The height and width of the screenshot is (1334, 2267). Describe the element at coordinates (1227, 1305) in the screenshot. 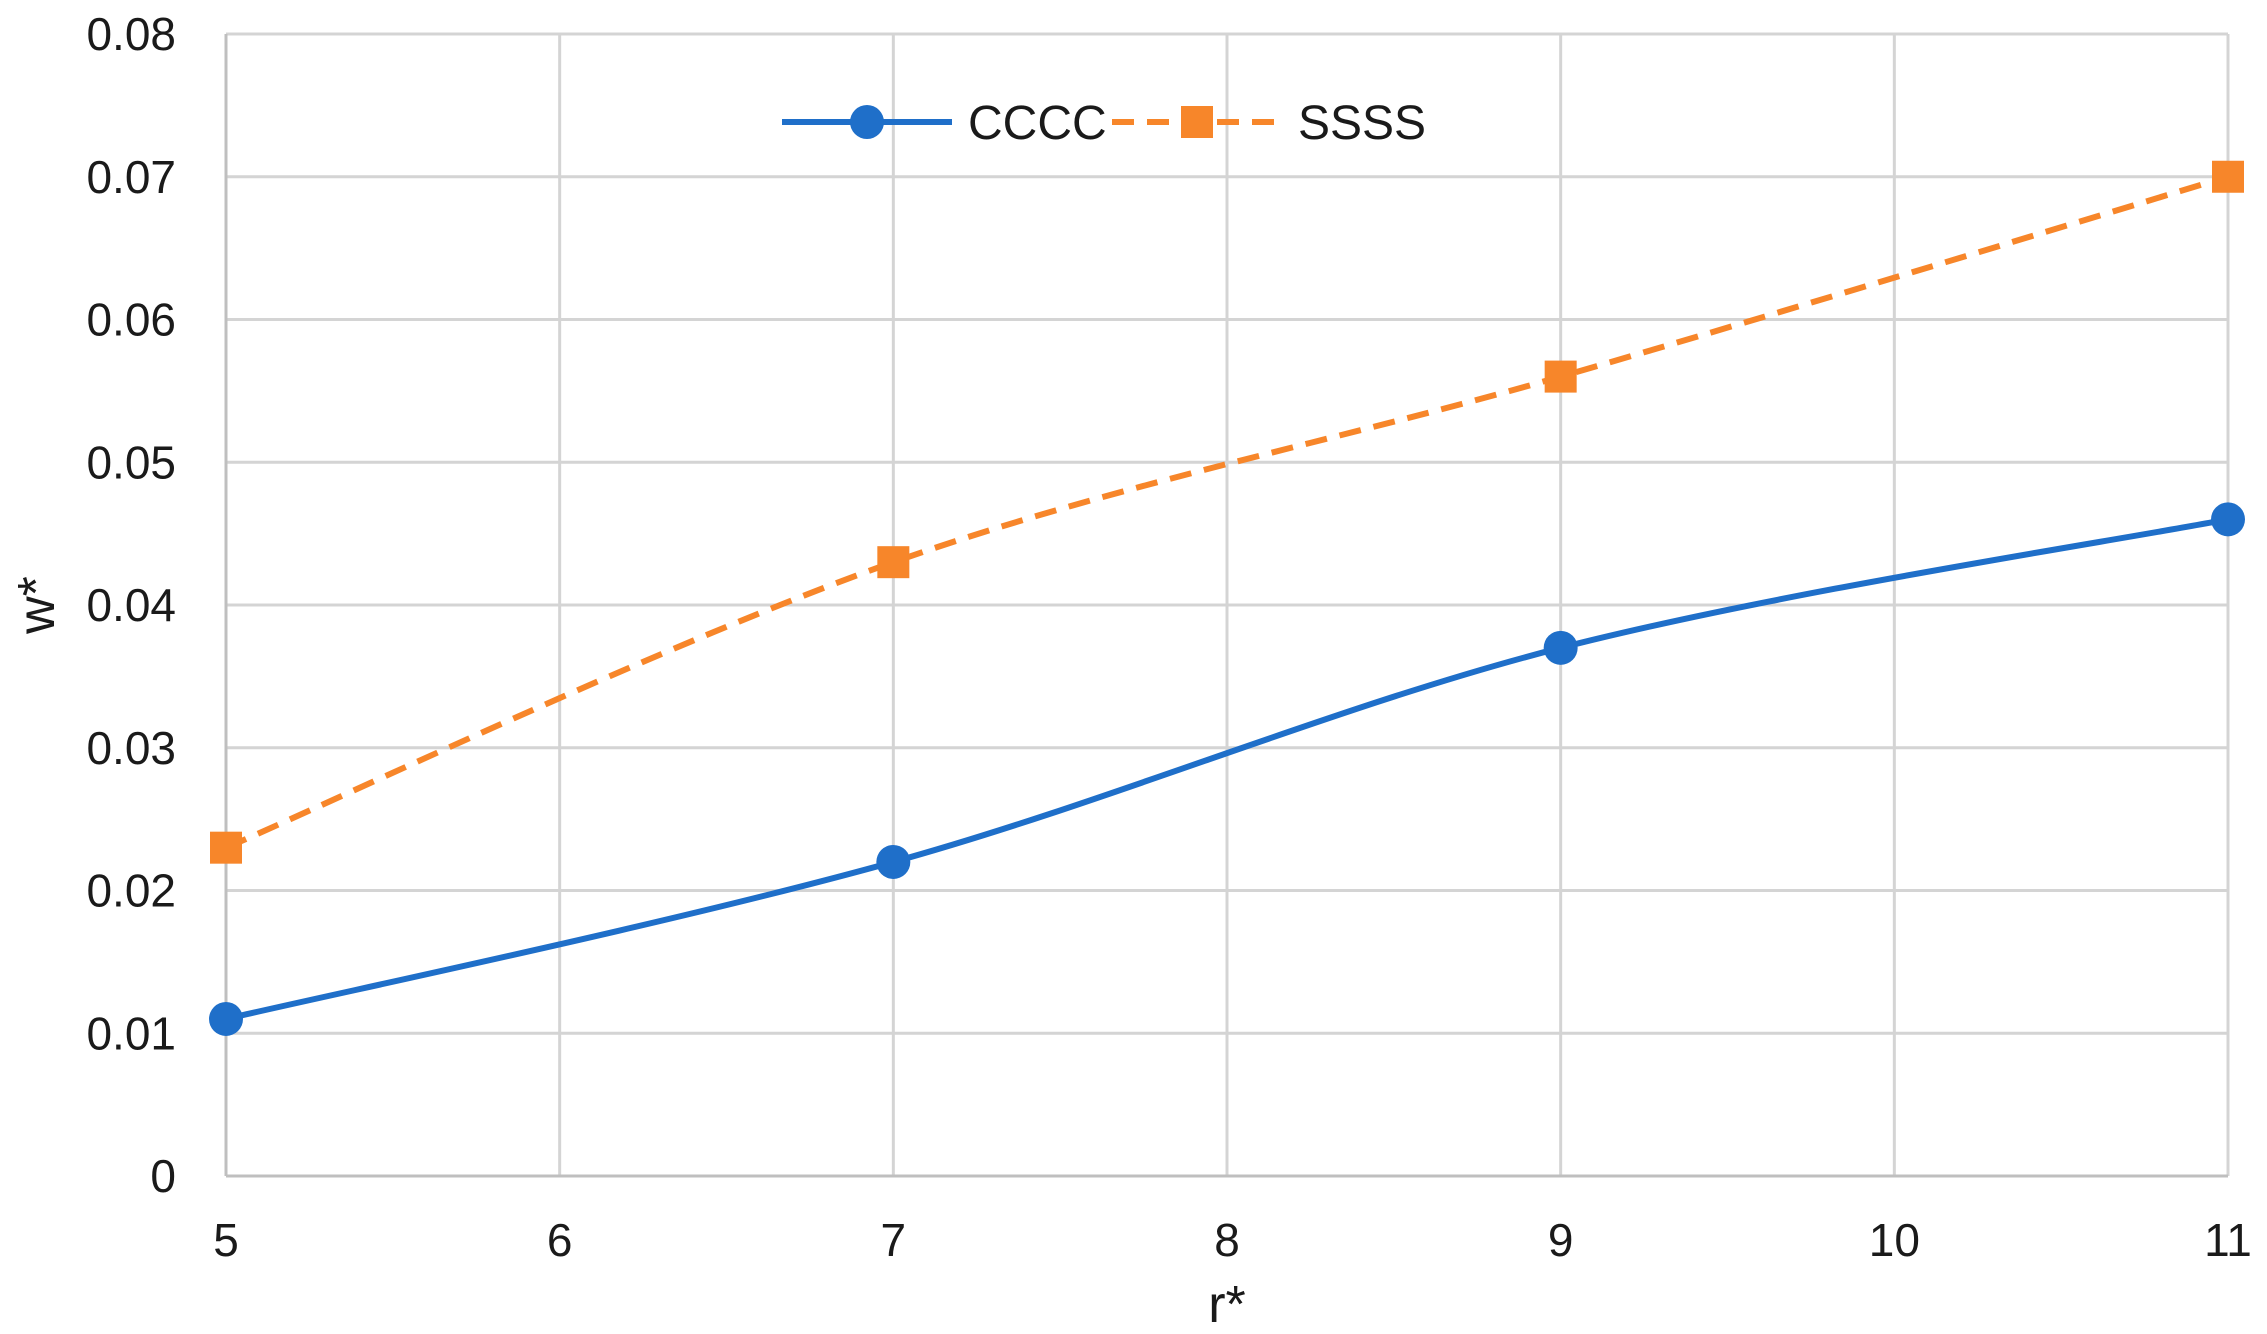

I see `x-axis-title: r*` at that location.